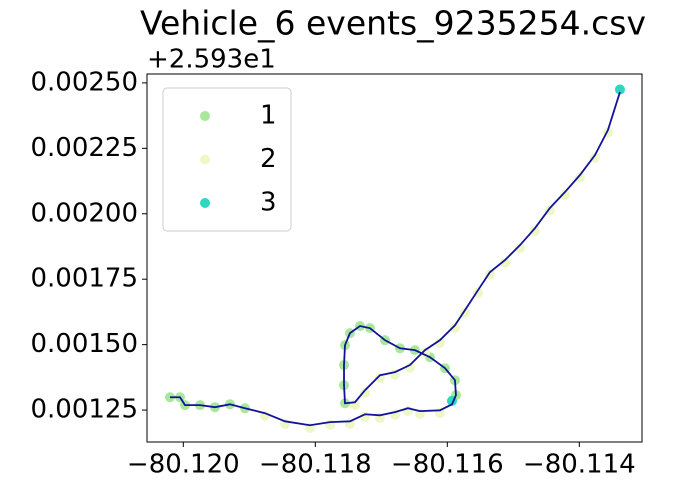 This screenshot has width=685, height=492. What do you see at coordinates (315, 465) in the screenshot?
I see `x-tick-label: −80.118` at bounding box center [315, 465].